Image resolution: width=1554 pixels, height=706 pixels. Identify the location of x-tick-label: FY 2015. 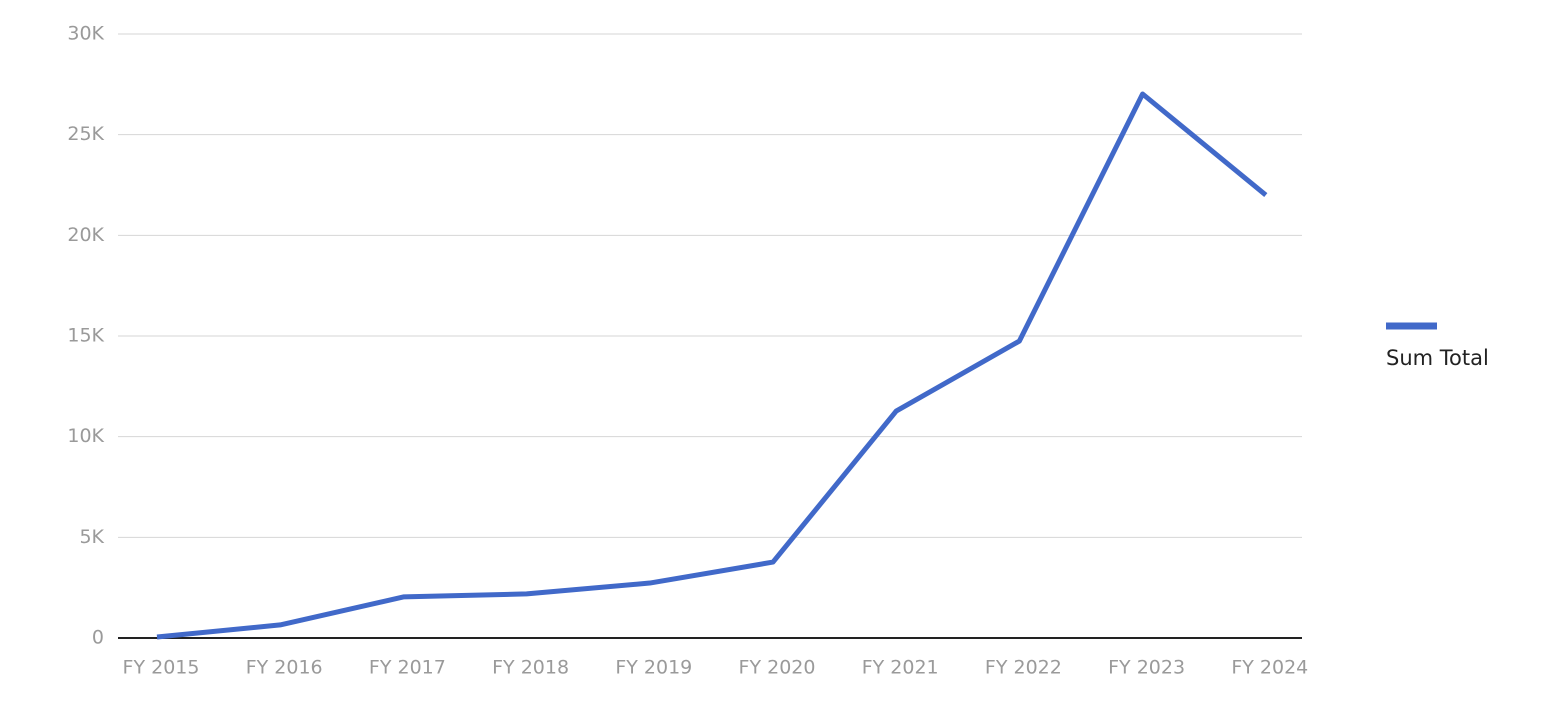
(161, 668).